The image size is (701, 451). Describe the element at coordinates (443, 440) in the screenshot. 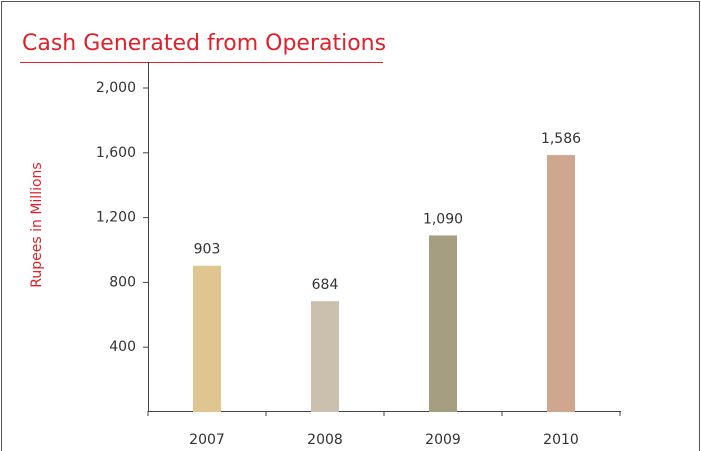

I see `x-tick-label: 2009` at that location.